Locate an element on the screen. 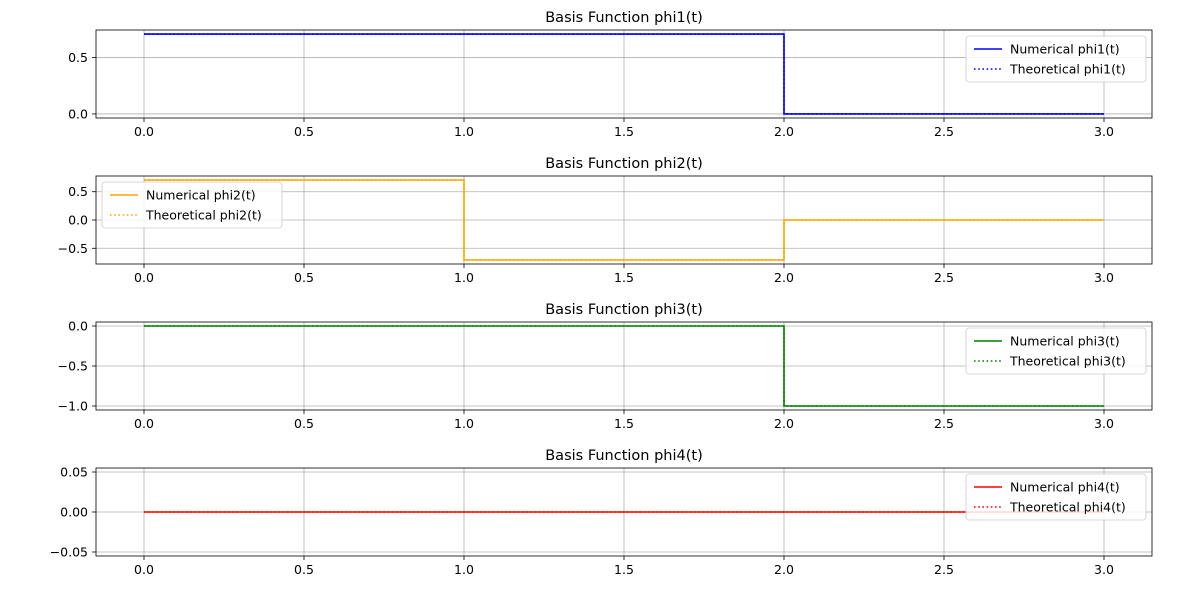  y-tick-label: 0.05 is located at coordinates (74, 472).